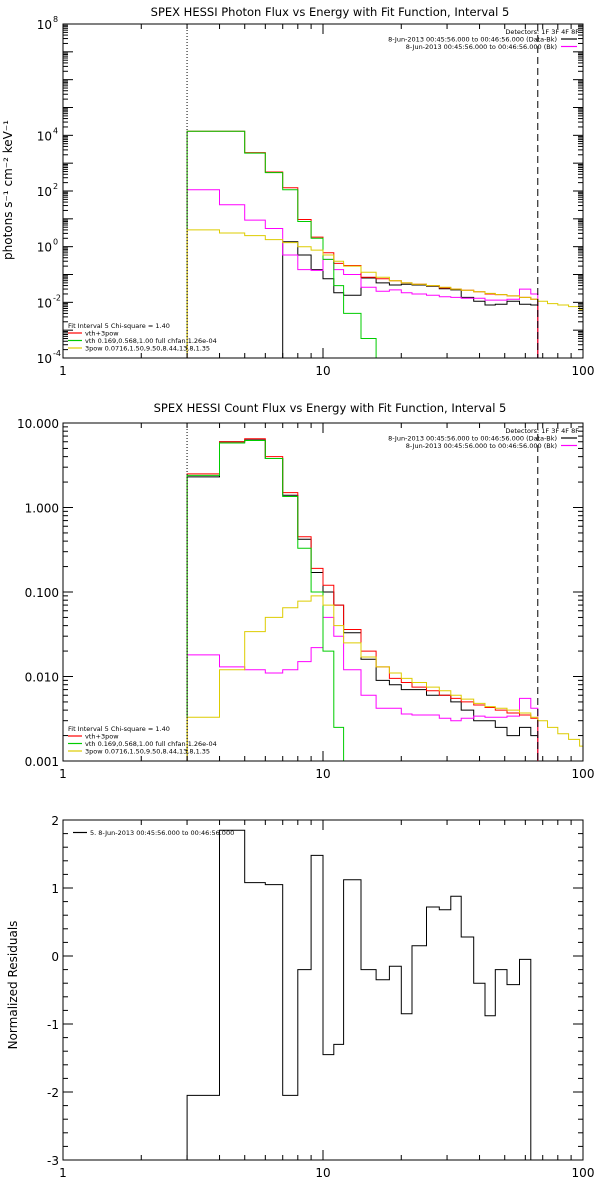  I want to click on y-tick-label: 0.100, so click(42, 593).